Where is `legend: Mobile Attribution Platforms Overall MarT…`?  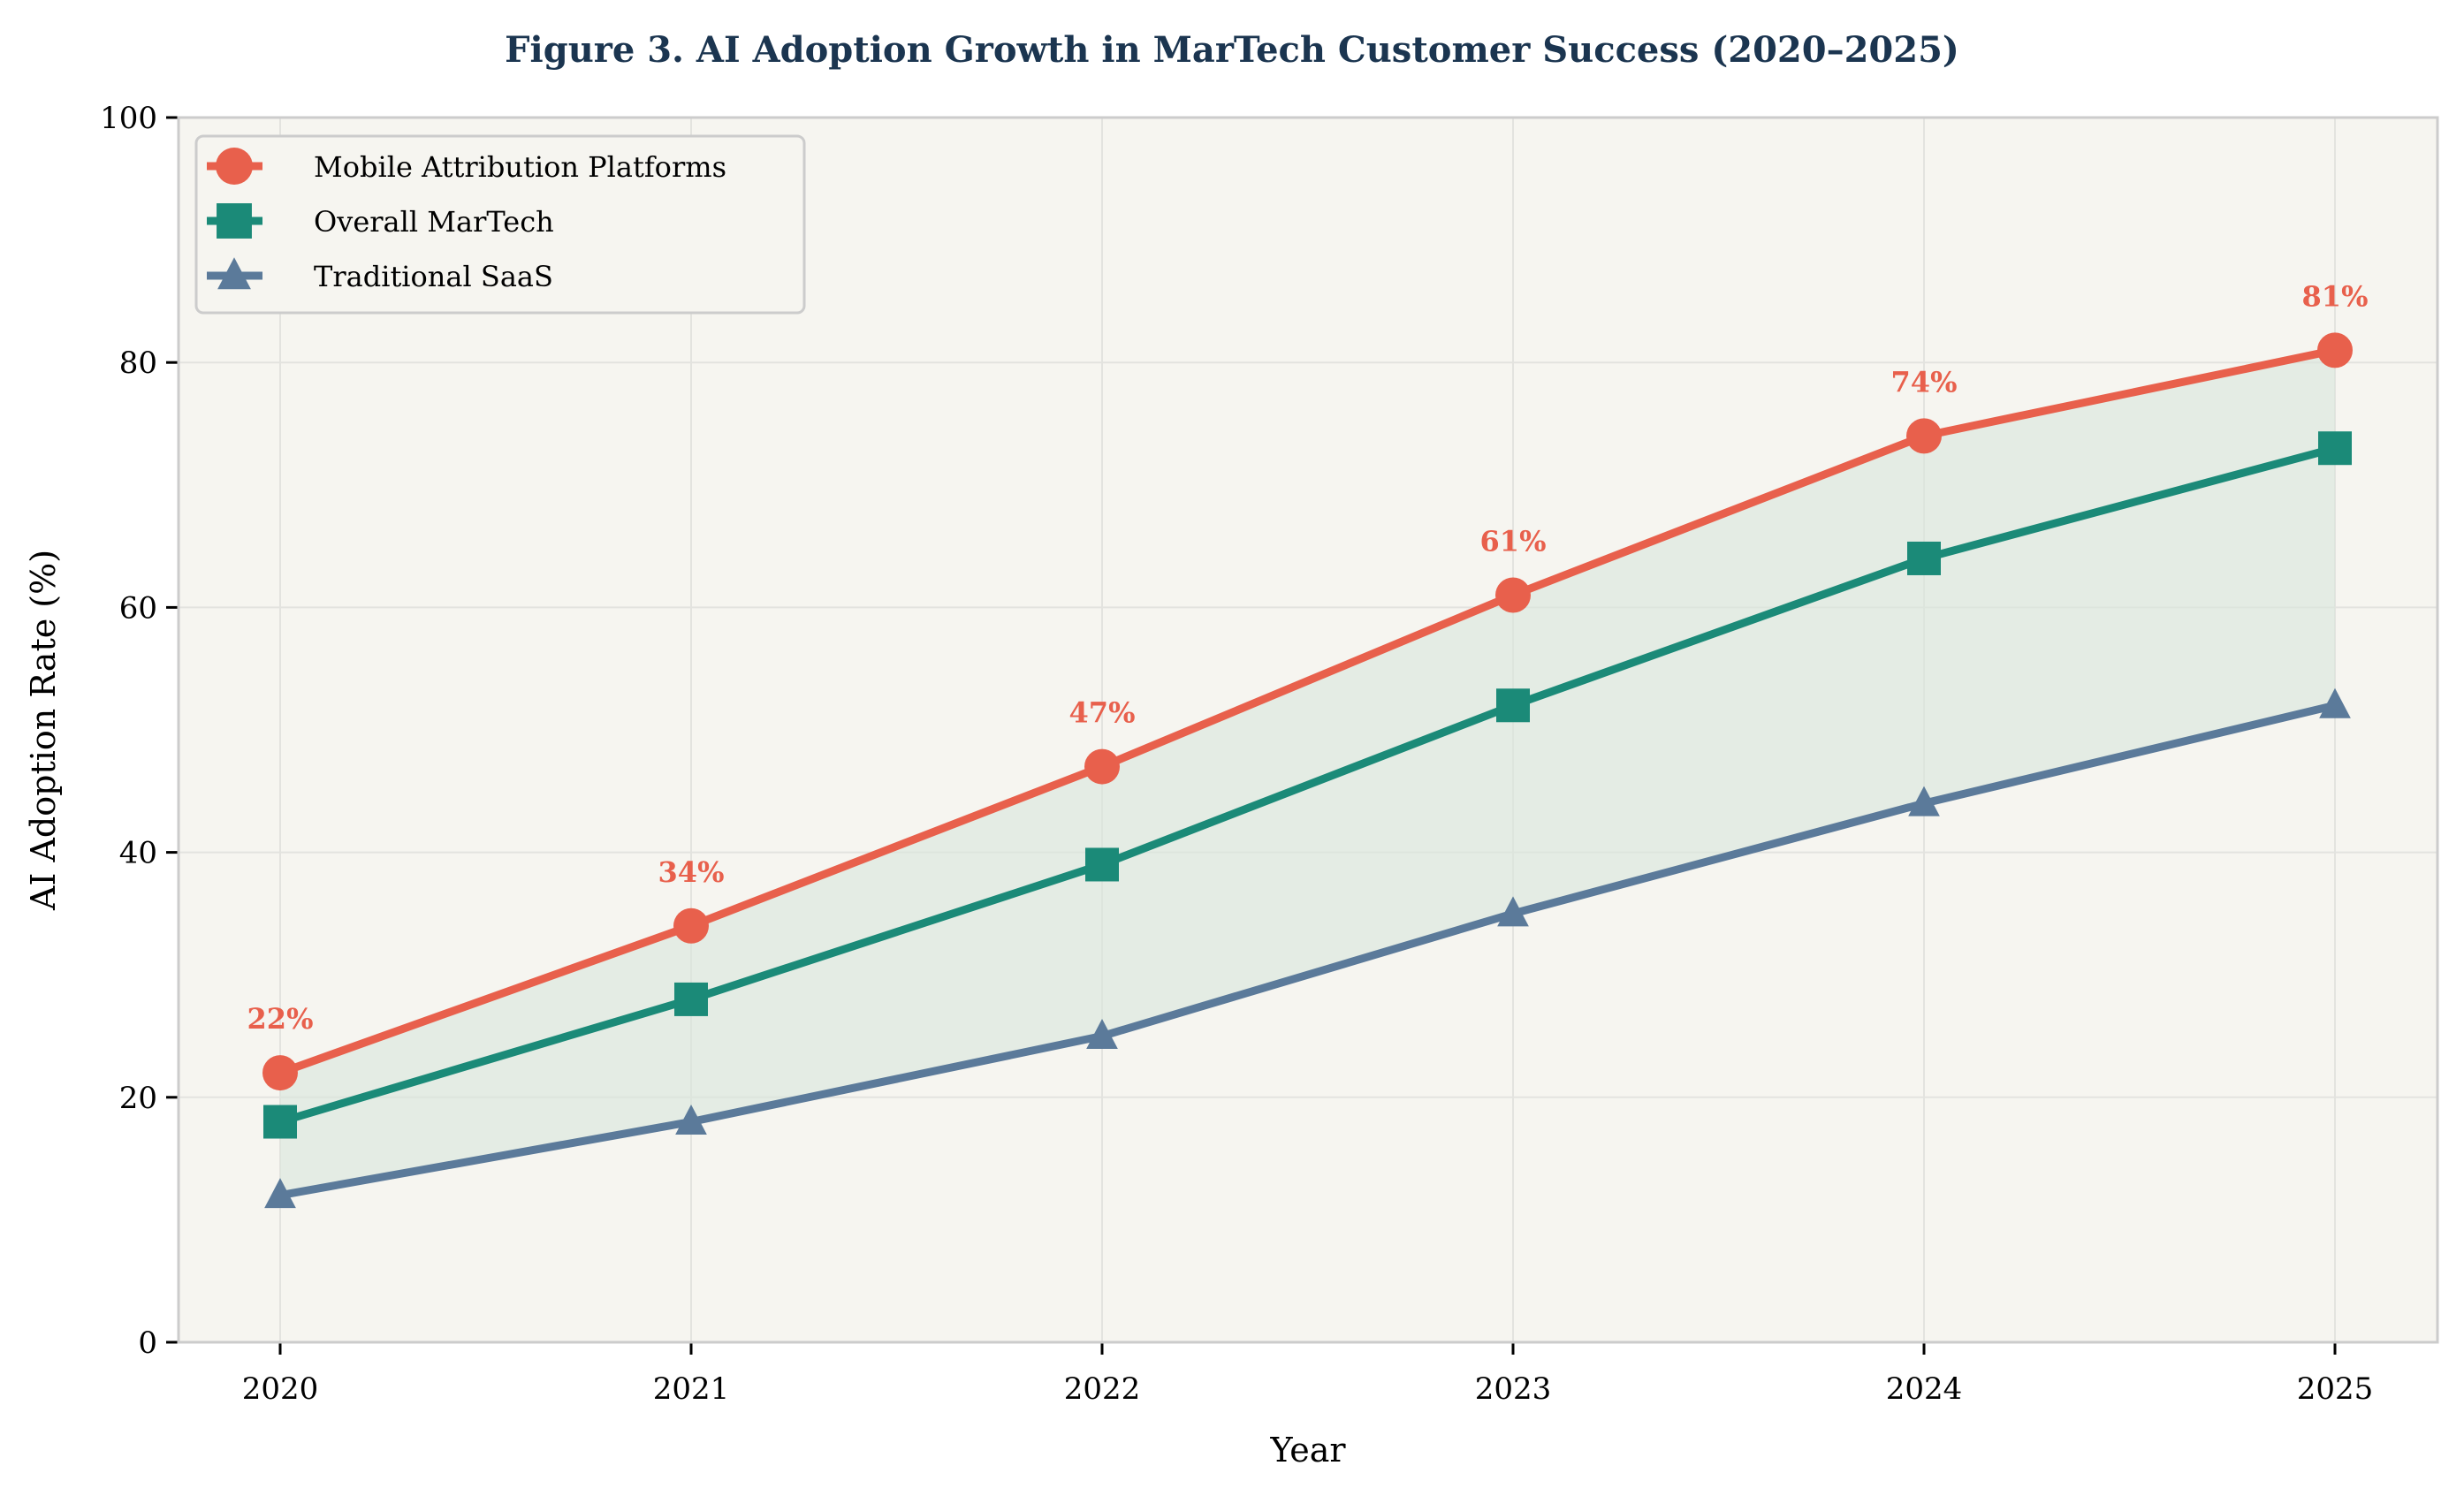 legend: Mobile Attribution Platforms Overall MarT… is located at coordinates (500, 224).